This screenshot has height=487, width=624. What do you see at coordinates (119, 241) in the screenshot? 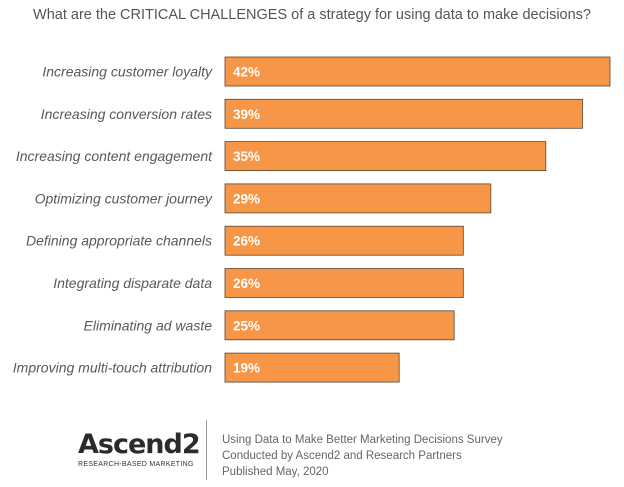
I see `category-label: Defining appropriate channels` at bounding box center [119, 241].